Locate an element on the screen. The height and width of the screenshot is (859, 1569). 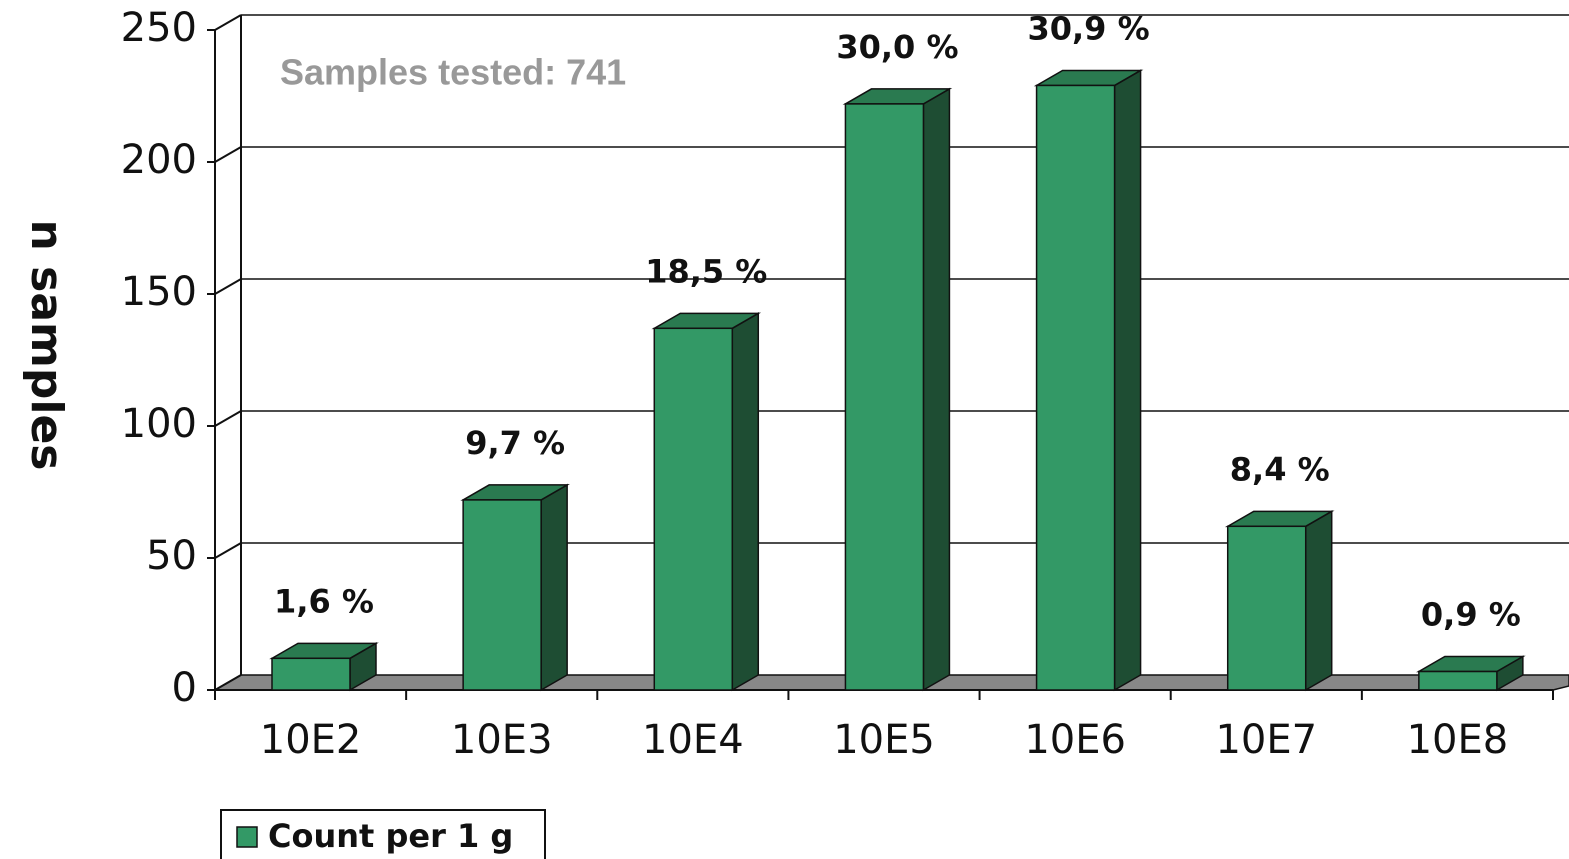
data-label: 8,4 % is located at coordinates (1280, 469).